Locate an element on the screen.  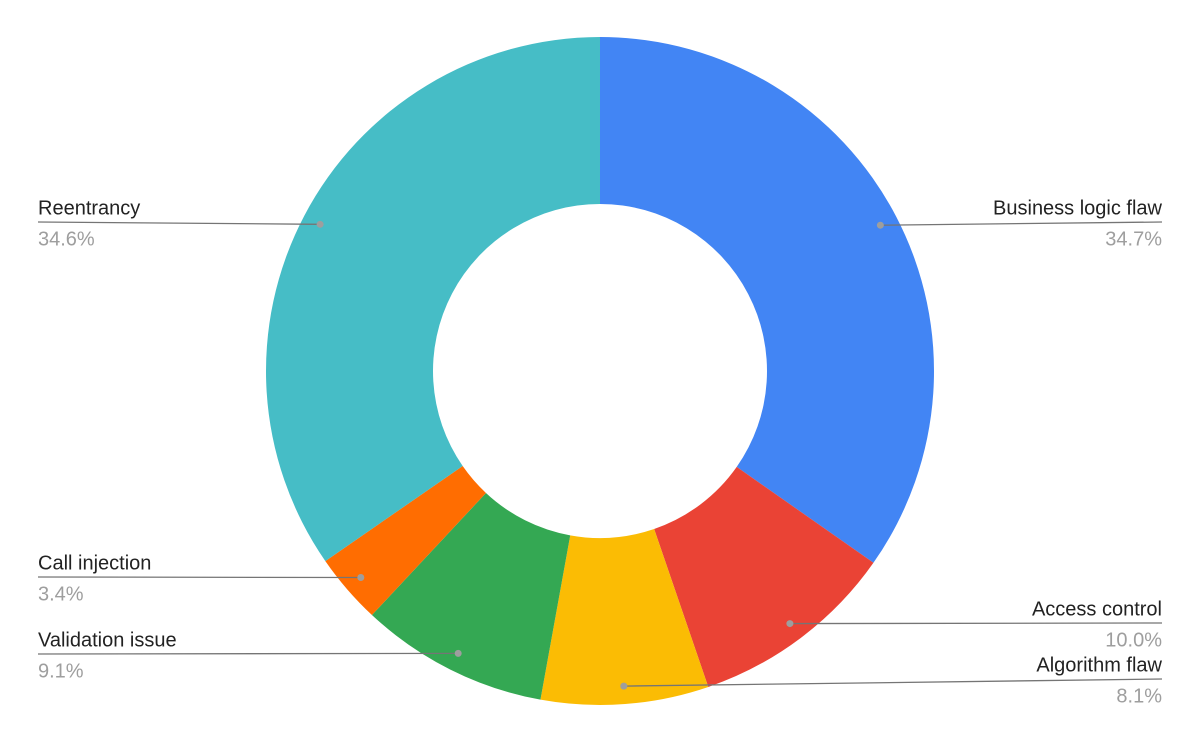
slice-value-label: 34.7% is located at coordinates (1133, 239).